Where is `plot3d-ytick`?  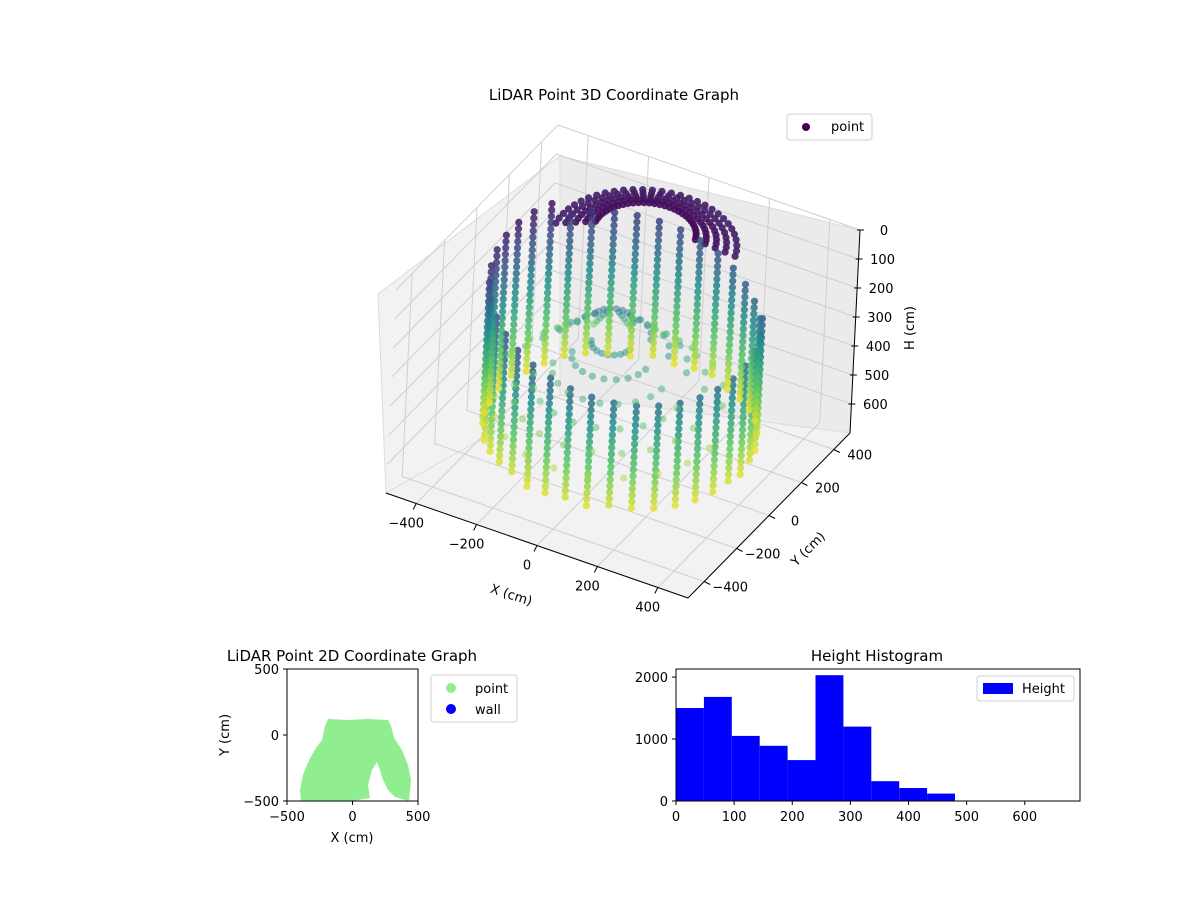 plot3d-ytick is located at coordinates (739, 550).